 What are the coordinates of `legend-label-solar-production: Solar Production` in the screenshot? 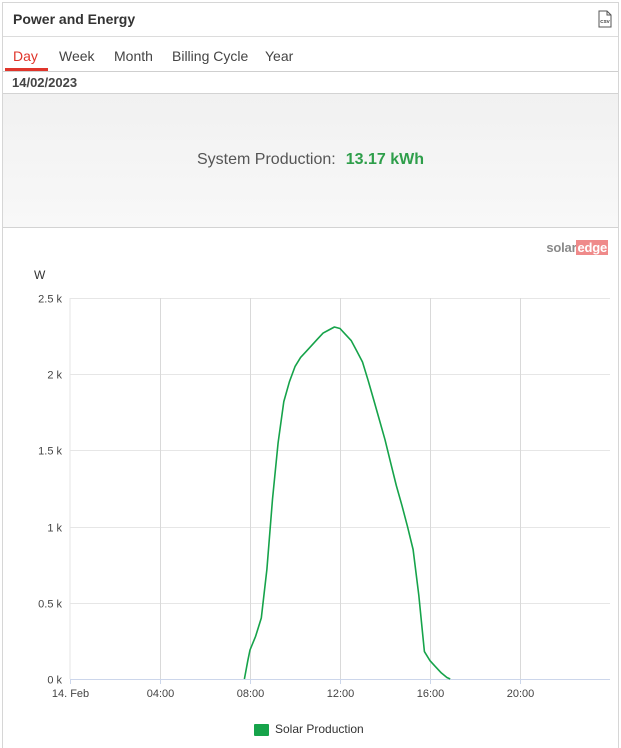 It's located at (319, 729).